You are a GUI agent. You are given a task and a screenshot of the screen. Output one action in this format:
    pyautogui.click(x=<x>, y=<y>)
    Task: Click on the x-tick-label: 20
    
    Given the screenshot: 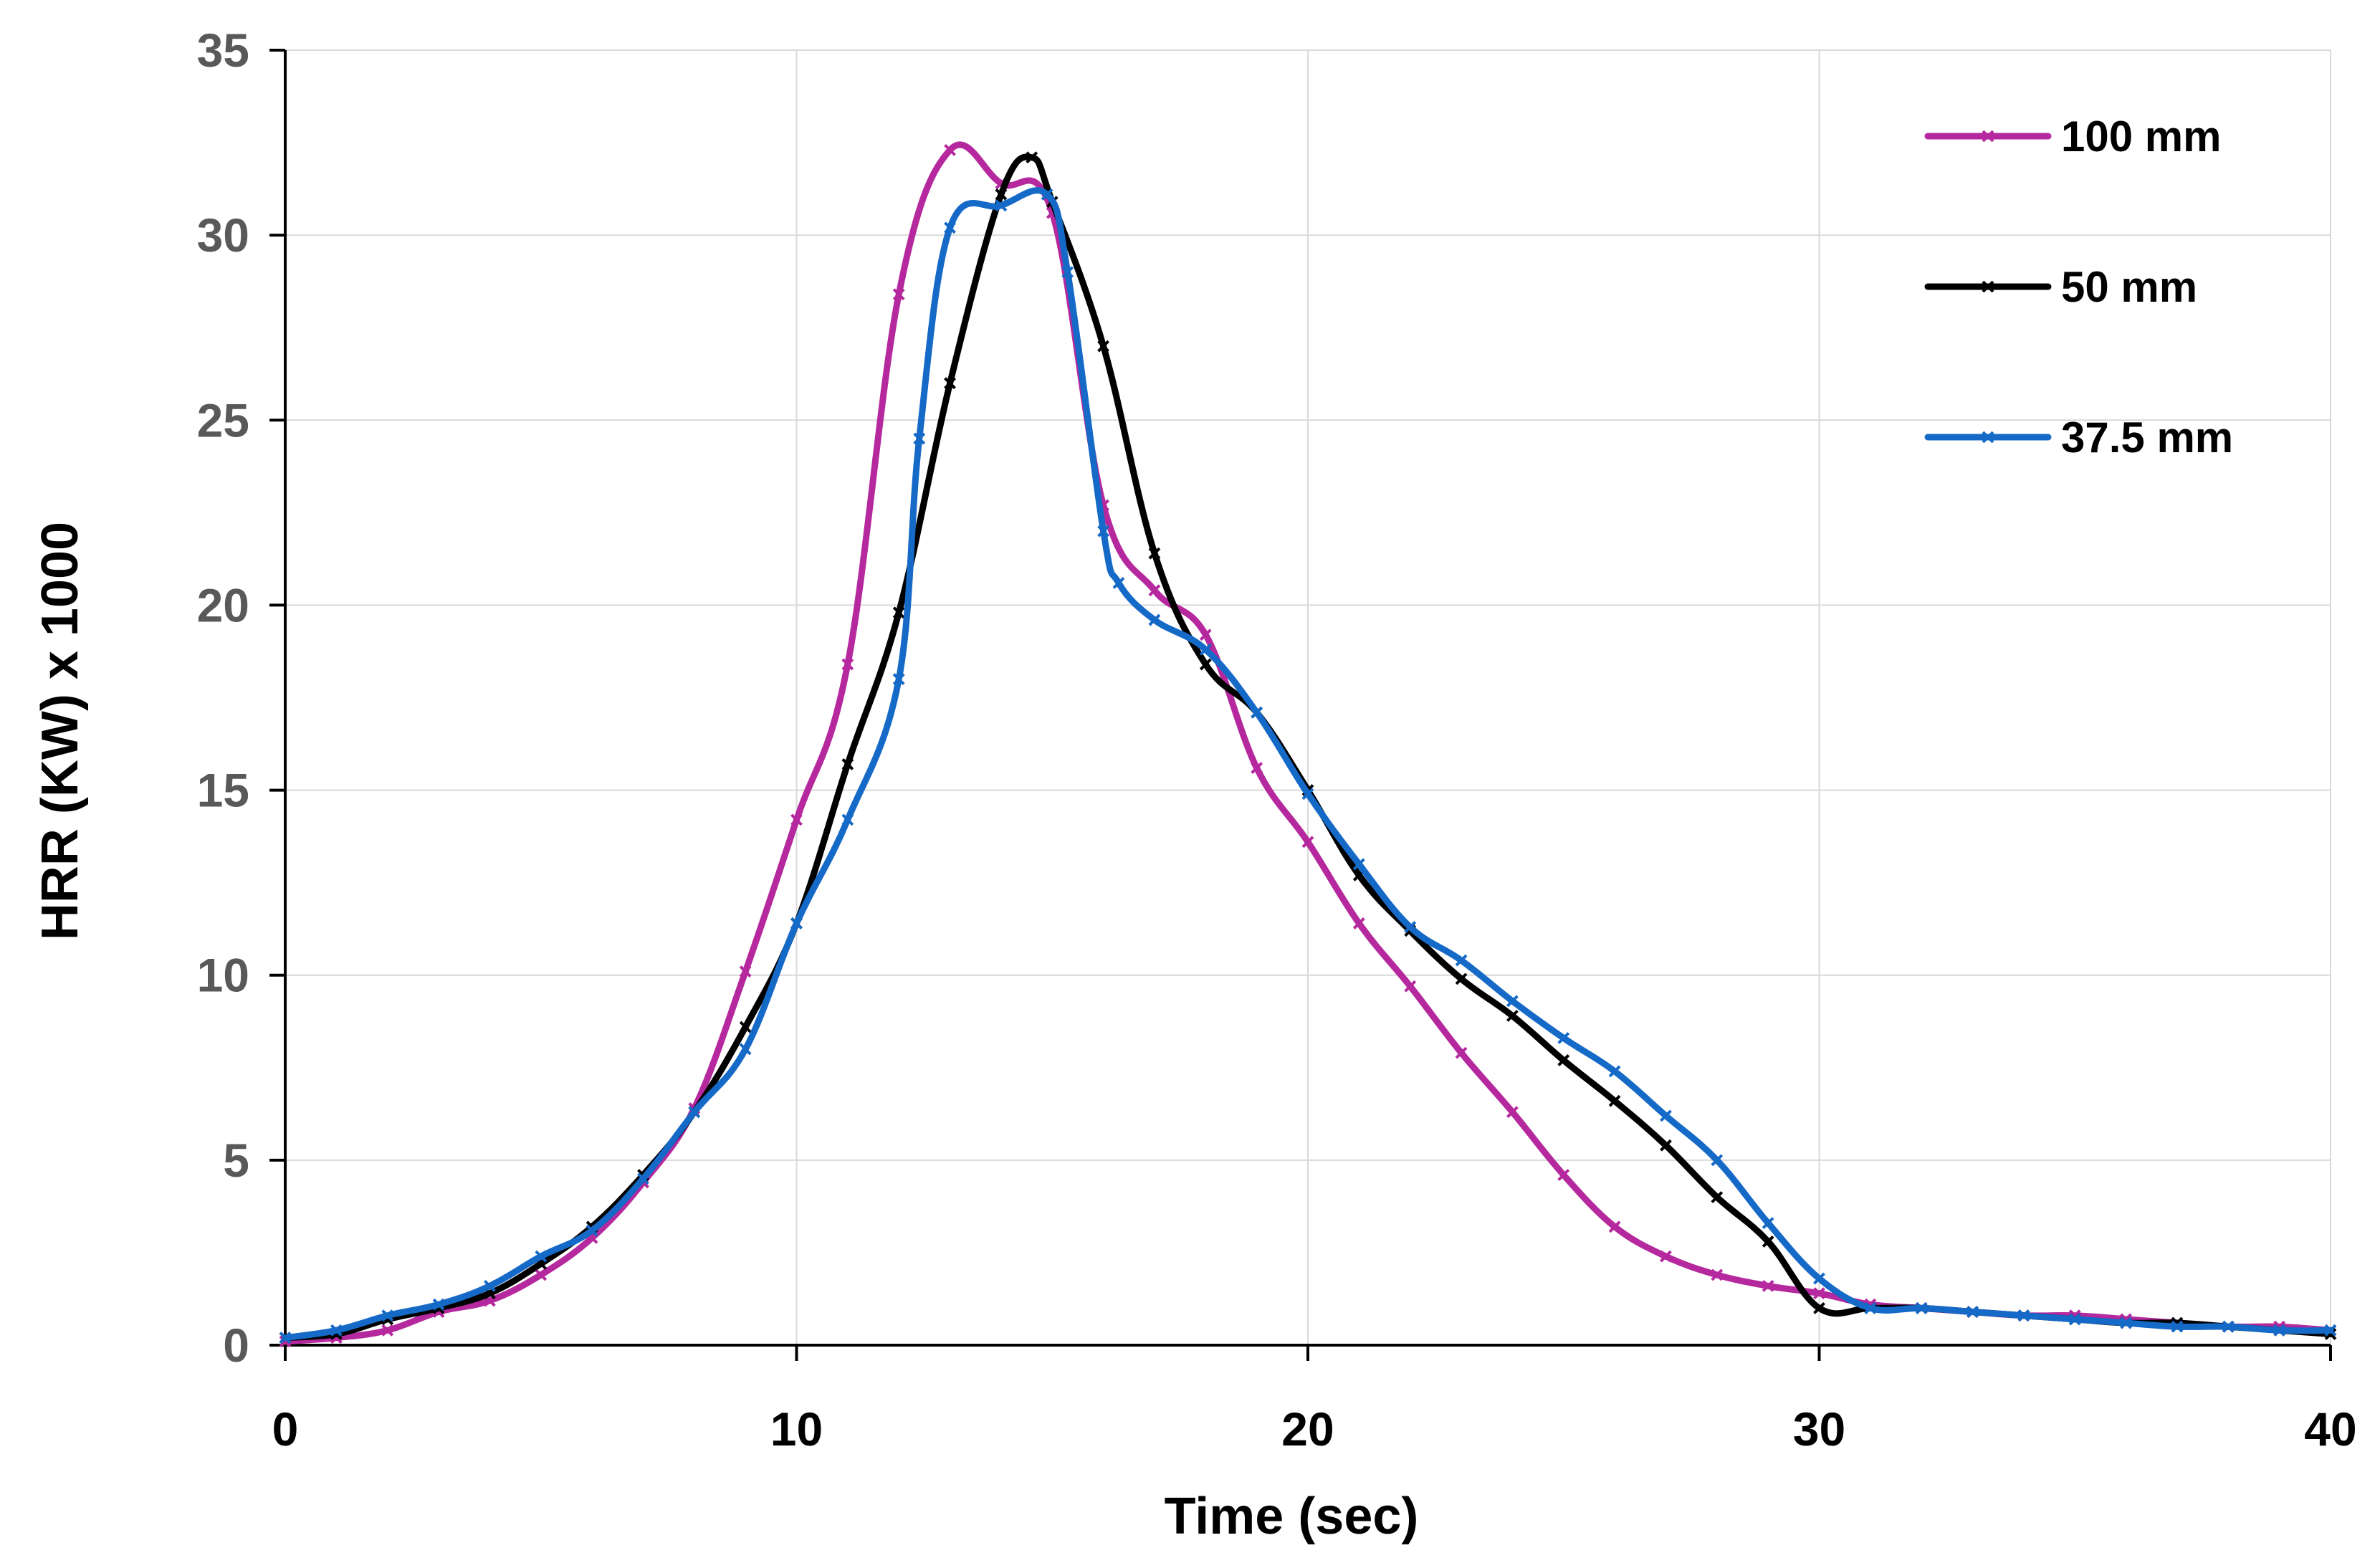 What is the action you would take?
    pyautogui.click(x=1307, y=1429)
    